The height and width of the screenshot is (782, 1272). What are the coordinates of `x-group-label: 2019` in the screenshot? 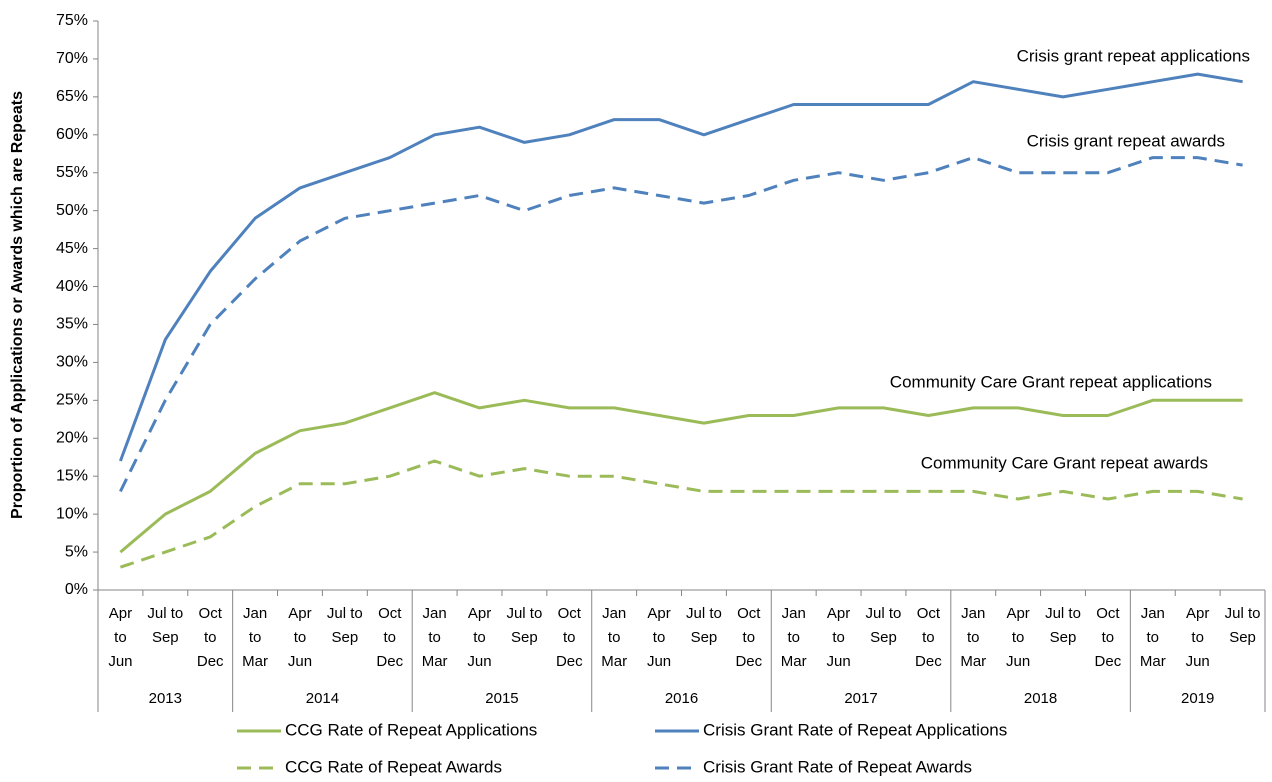 It's located at (1197, 698).